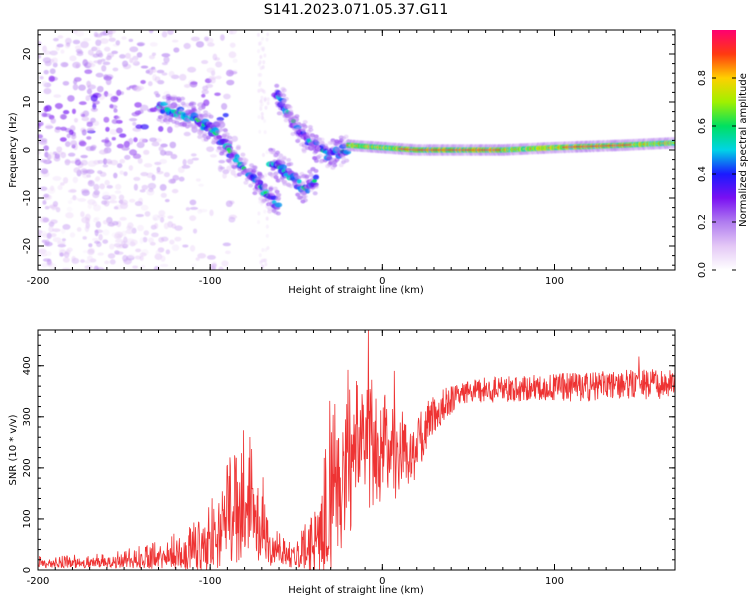 The image size is (750, 600). What do you see at coordinates (702, 126) in the screenshot?
I see `colorbar-tick-label: 0.6` at bounding box center [702, 126].